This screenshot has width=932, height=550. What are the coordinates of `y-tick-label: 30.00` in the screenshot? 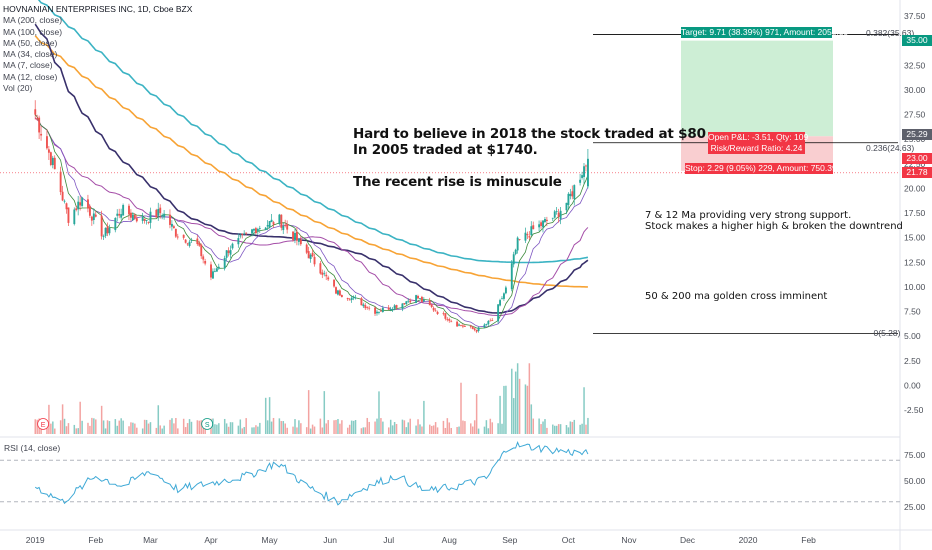 It's located at (915, 90).